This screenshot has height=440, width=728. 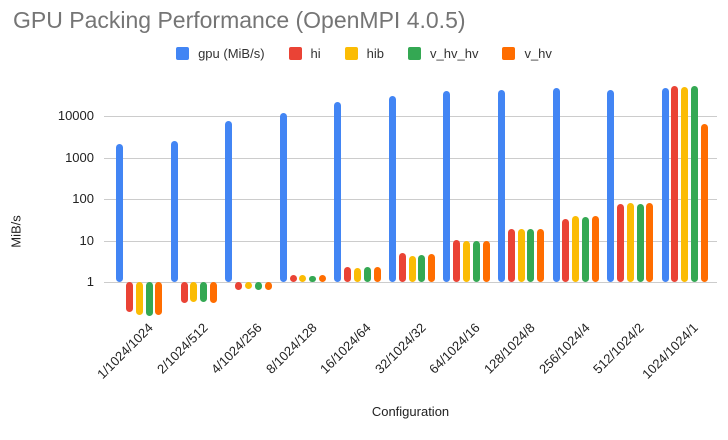 I want to click on y-axis-title: MiB/s, so click(x=16, y=231).